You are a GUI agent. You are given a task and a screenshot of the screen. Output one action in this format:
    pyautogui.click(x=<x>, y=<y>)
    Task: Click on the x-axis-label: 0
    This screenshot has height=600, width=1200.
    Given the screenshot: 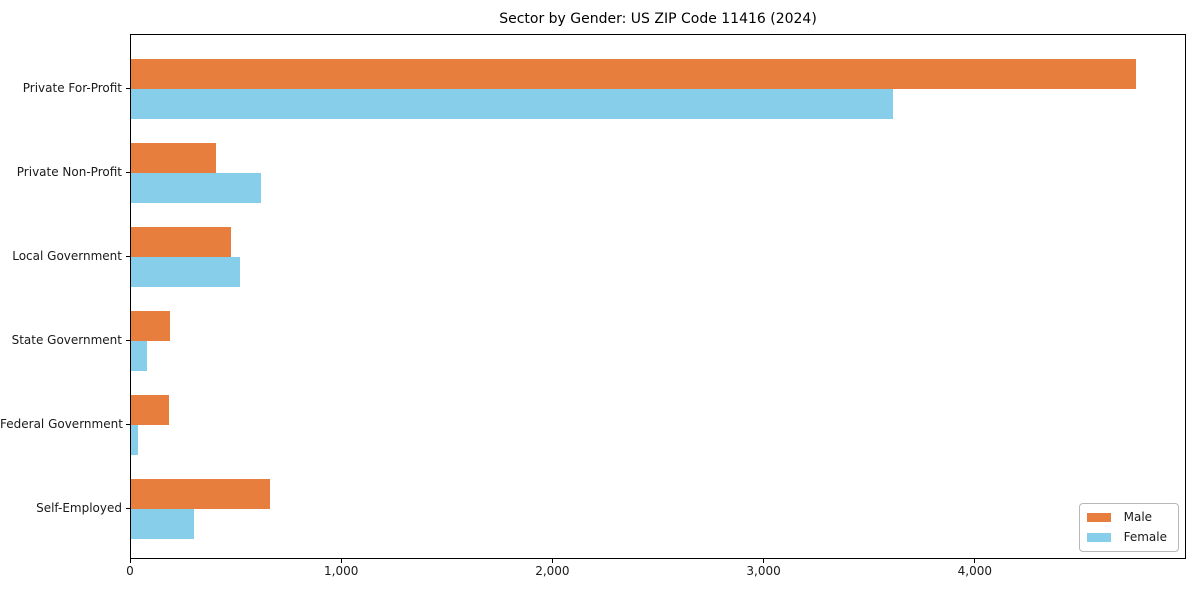 What is the action you would take?
    pyautogui.click(x=130, y=571)
    